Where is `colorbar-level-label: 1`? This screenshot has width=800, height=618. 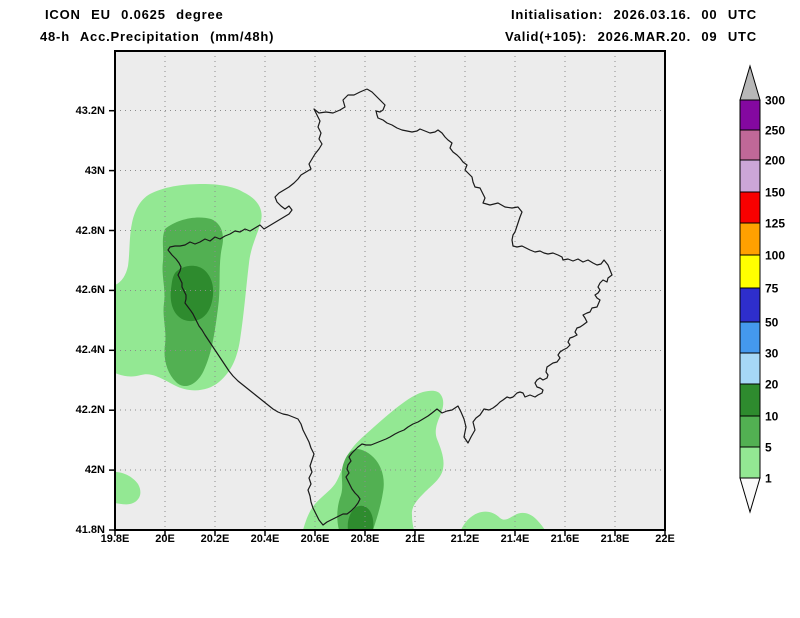
colorbar-level-label: 1 is located at coordinates (768, 479).